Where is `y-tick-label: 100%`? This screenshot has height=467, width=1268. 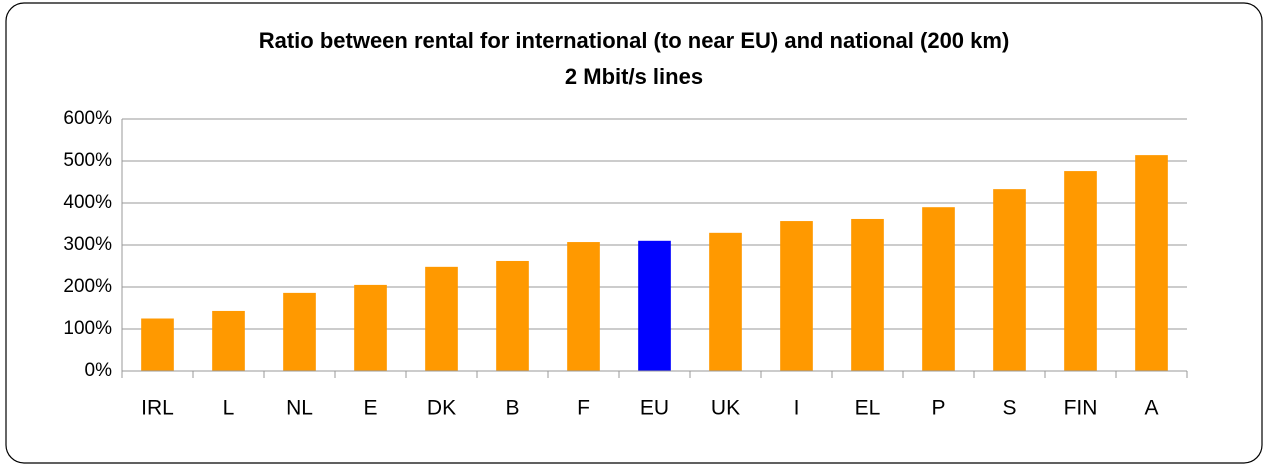
y-tick-label: 100% is located at coordinates (87, 328).